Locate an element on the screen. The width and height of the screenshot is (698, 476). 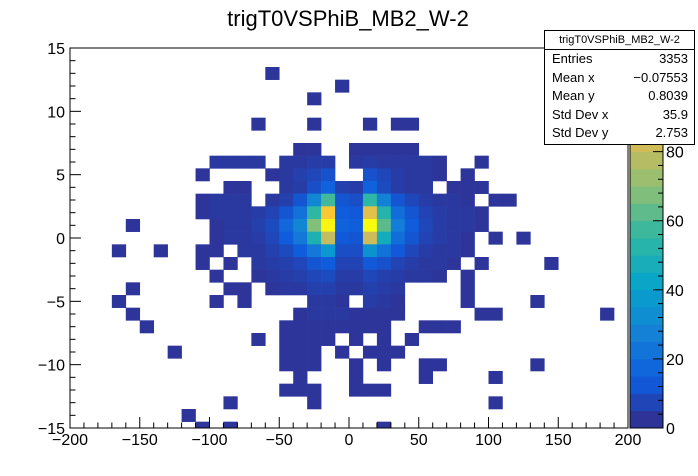
stats-value: 3353 is located at coordinates (673, 58).